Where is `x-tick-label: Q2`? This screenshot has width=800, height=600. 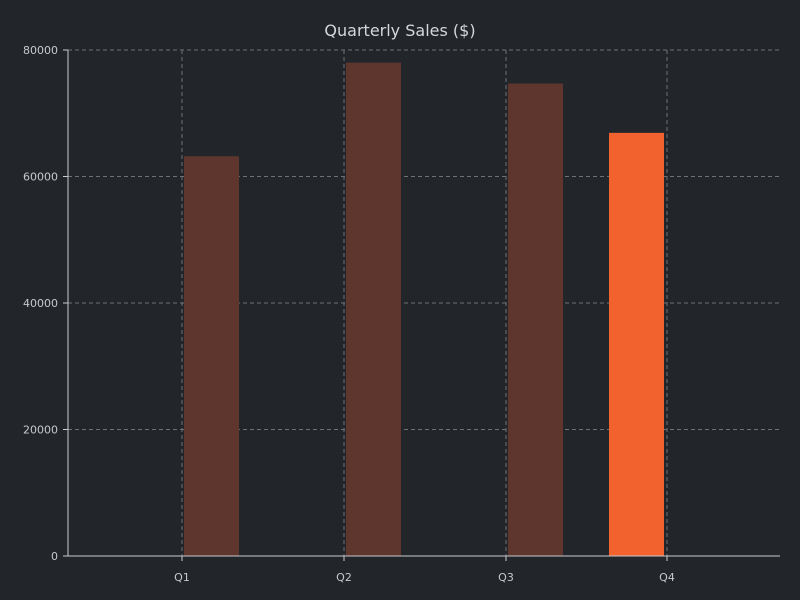
x-tick-label: Q2 is located at coordinates (344, 577).